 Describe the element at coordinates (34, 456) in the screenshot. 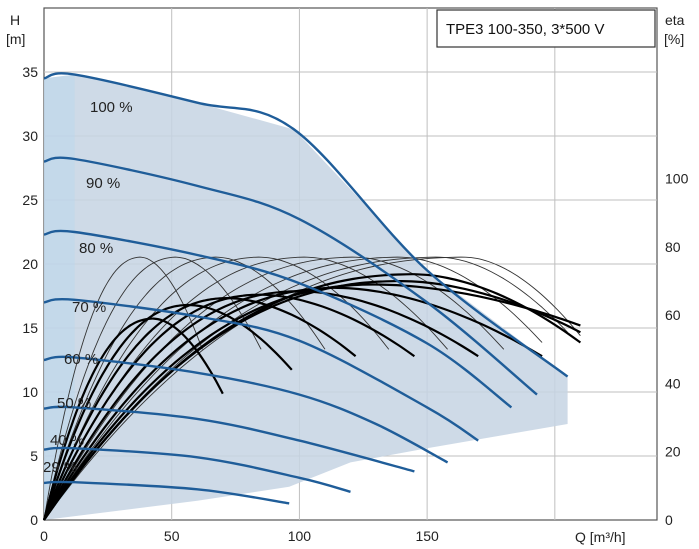

I see `y-left-tick-label: 5` at that location.